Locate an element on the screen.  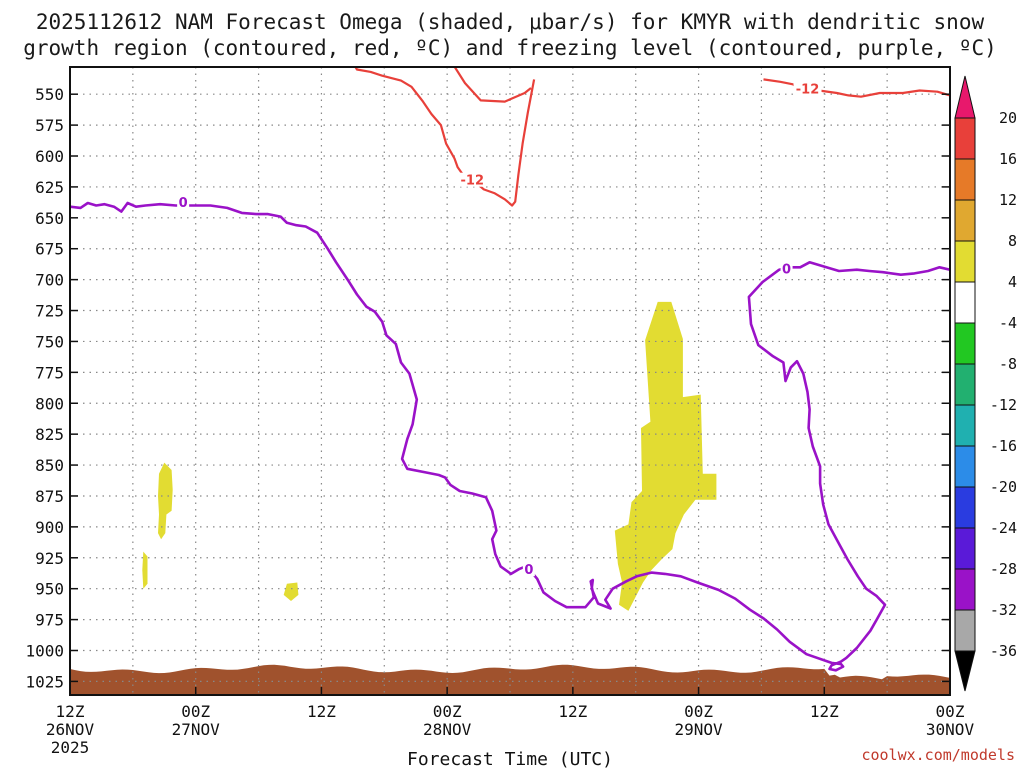
y-tick-label: 825 is located at coordinates (49, 434).